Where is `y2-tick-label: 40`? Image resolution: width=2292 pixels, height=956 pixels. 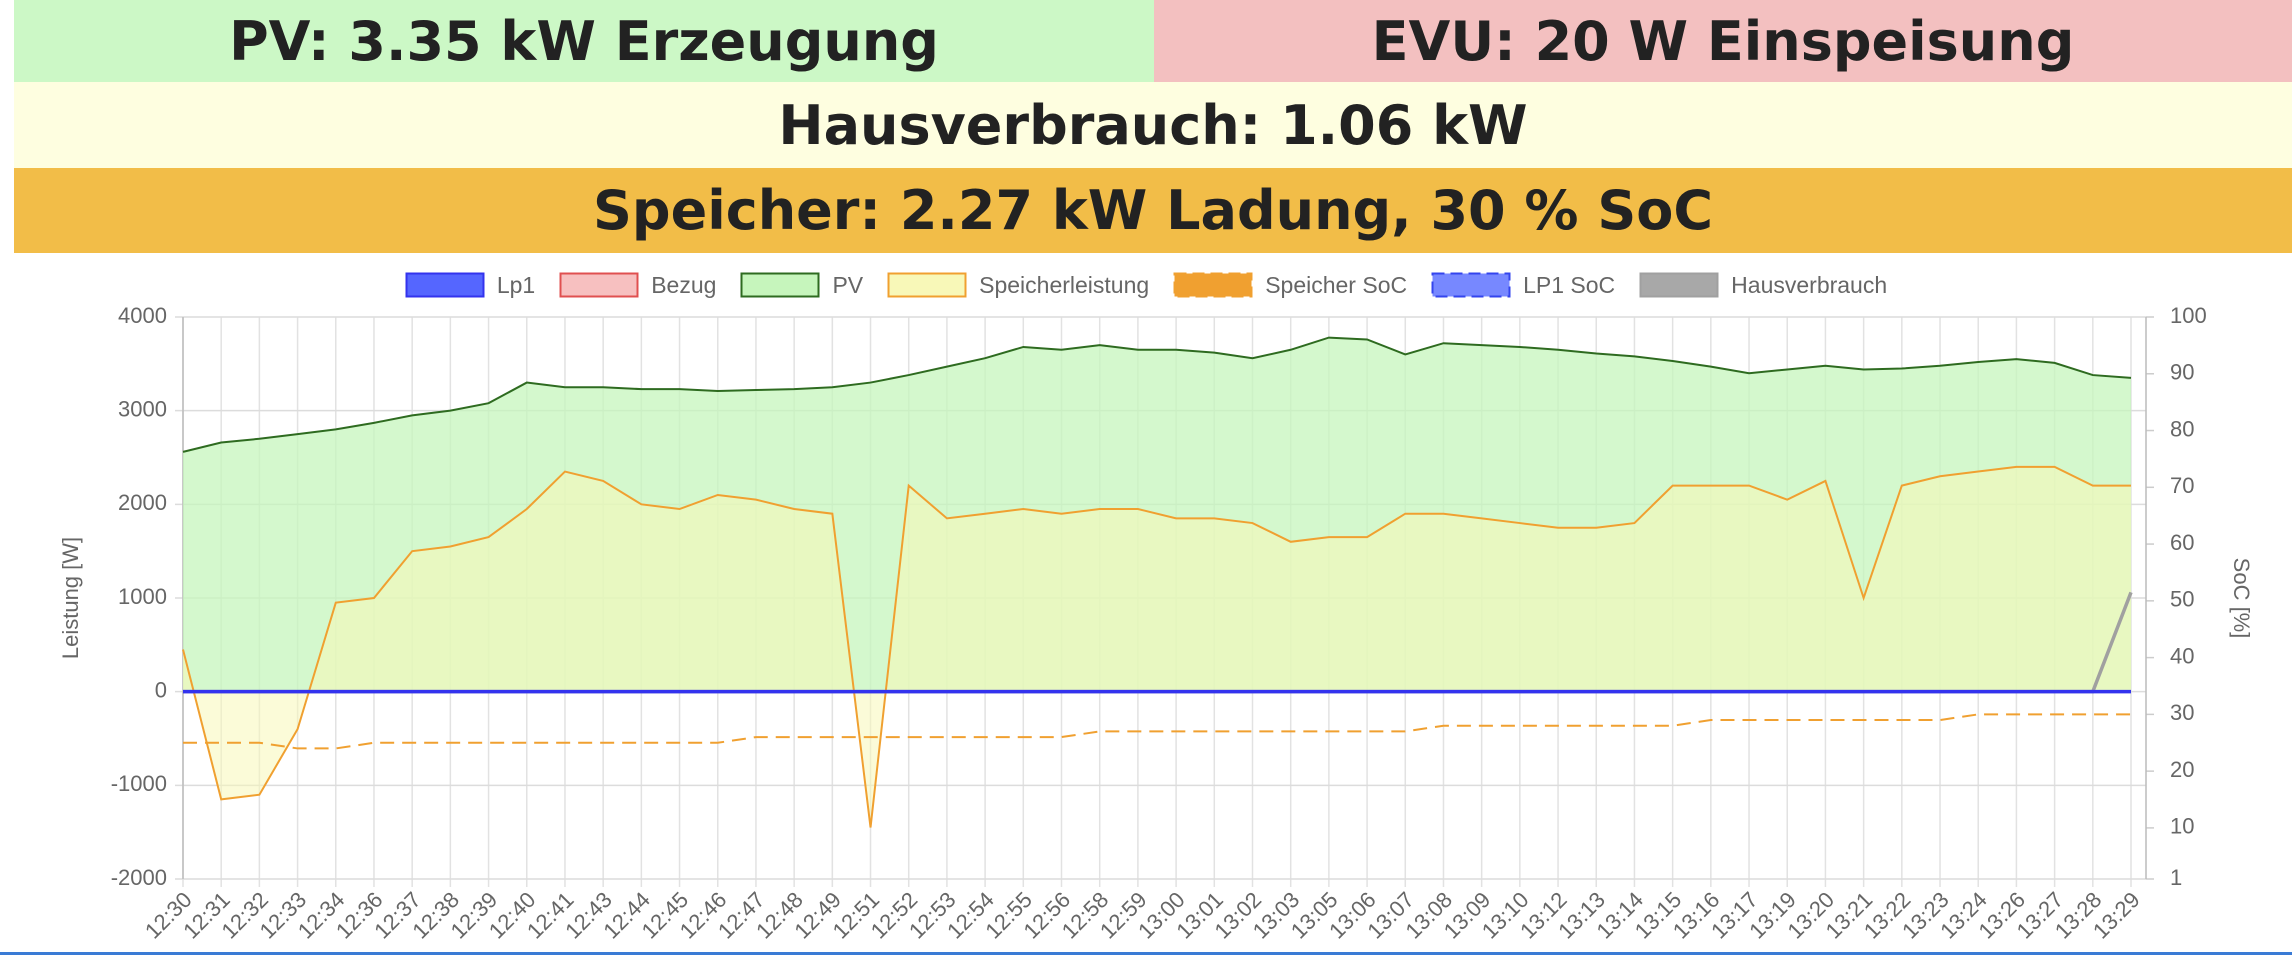 y2-tick-label: 40 is located at coordinates (2182, 655).